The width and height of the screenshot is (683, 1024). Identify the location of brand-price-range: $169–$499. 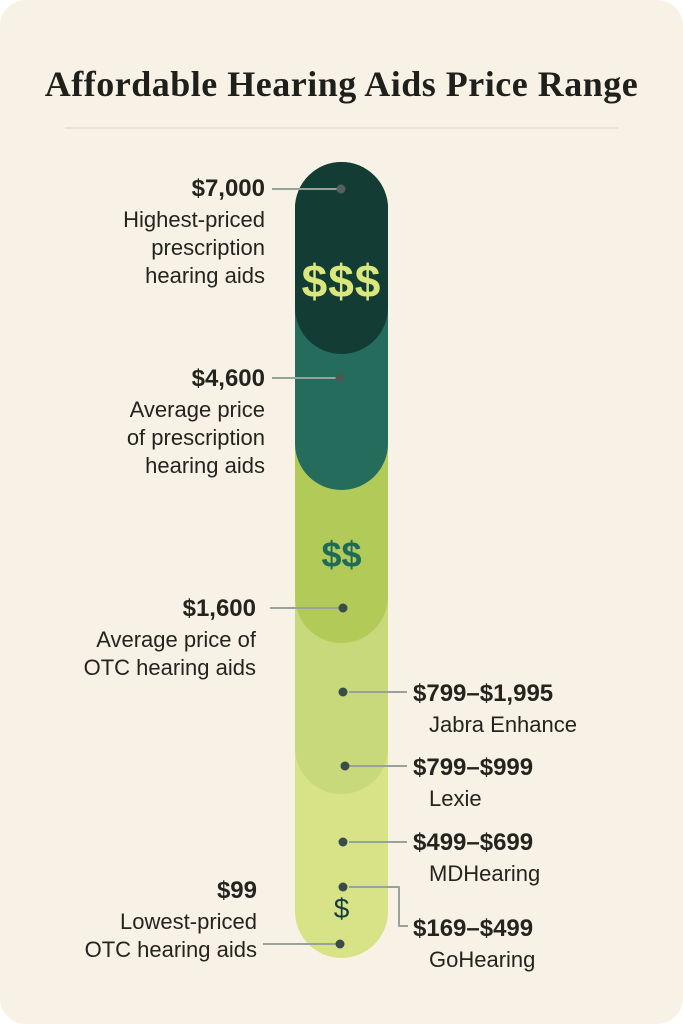
(473, 928).